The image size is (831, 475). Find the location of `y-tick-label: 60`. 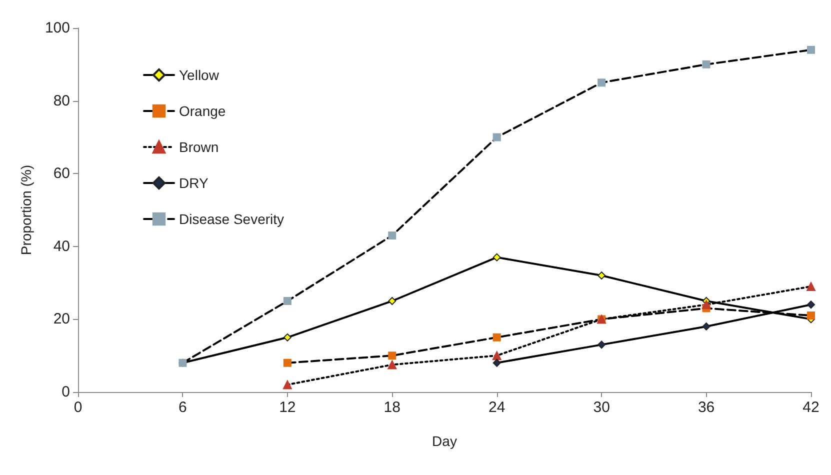

y-tick-label: 60 is located at coordinates (61, 173).